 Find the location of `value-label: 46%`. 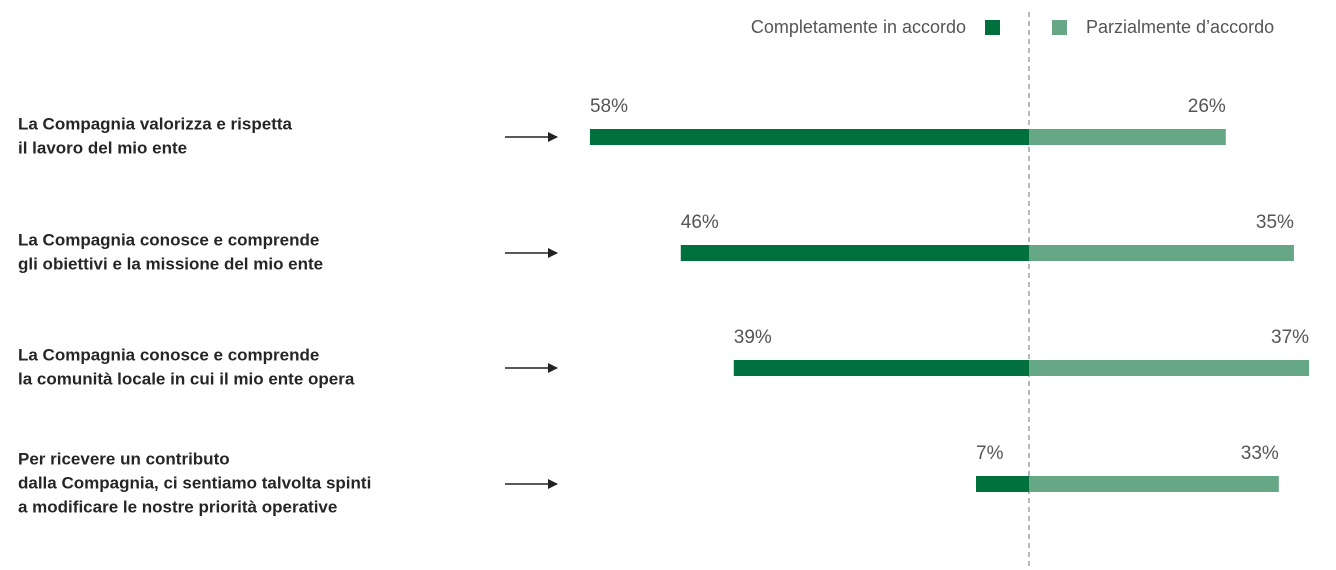

value-label: 46% is located at coordinates (700, 222).